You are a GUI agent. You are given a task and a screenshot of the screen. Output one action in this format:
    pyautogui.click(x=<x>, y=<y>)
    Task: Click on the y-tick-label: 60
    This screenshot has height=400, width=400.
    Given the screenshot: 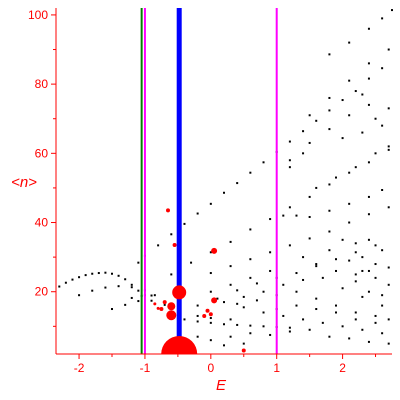 What is the action you would take?
    pyautogui.click(x=42, y=153)
    